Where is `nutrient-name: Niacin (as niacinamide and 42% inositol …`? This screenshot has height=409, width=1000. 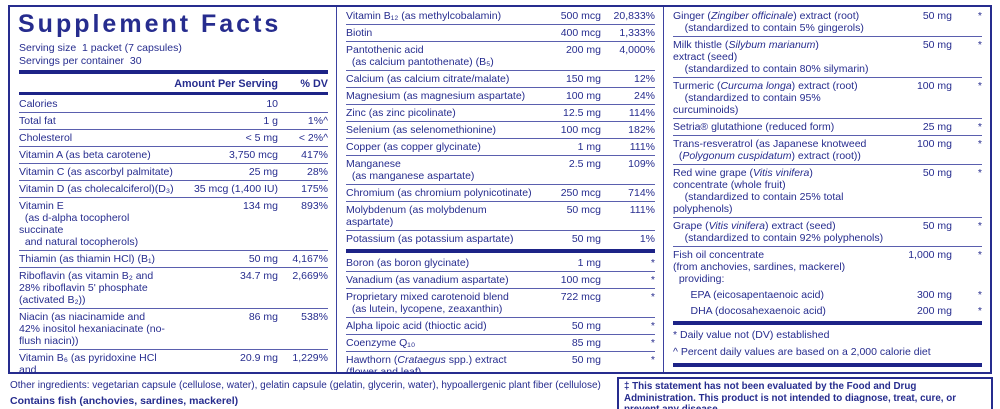 nutrient-name: Niacin (as niacinamide and 42% inositol … is located at coordinates (92, 328).